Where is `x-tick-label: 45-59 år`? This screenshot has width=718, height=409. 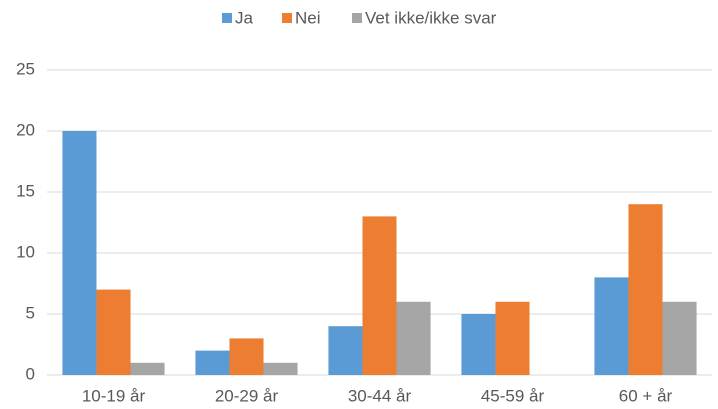 x-tick-label: 45-59 år is located at coordinates (513, 395).